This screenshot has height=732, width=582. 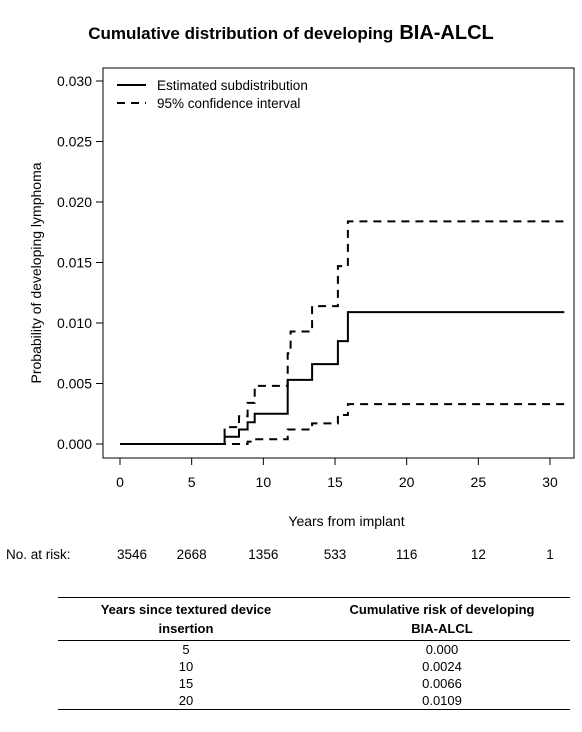 I want to click on number-at-risk-label: No. at risk:, so click(x=38, y=554).